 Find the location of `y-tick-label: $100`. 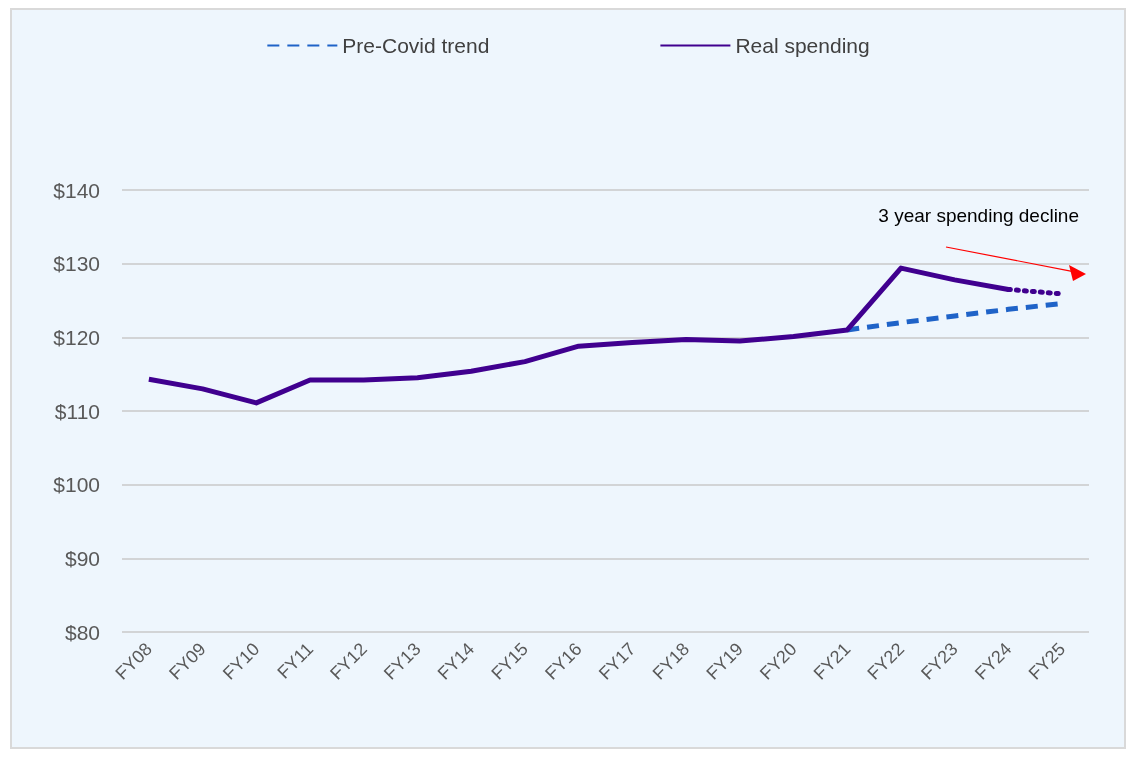

y-tick-label: $100 is located at coordinates (76, 485).